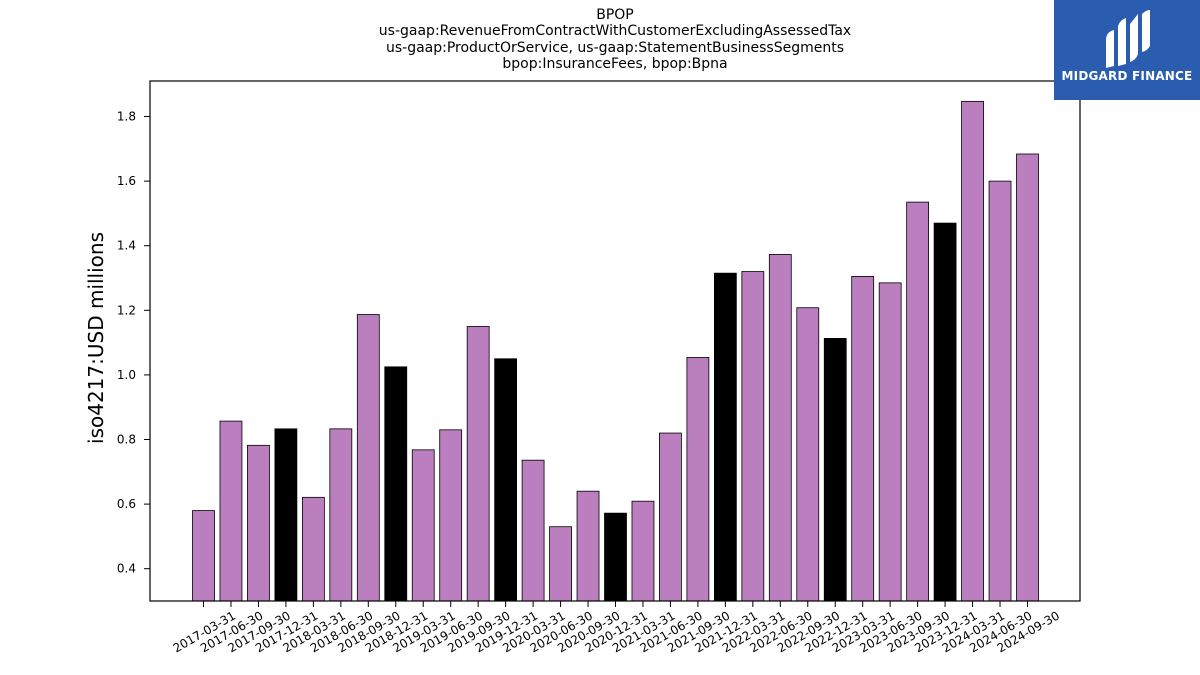 This screenshot has width=1200, height=675. What do you see at coordinates (96, 338) in the screenshot?
I see `y-axis-label: iso4217:USD millions` at bounding box center [96, 338].